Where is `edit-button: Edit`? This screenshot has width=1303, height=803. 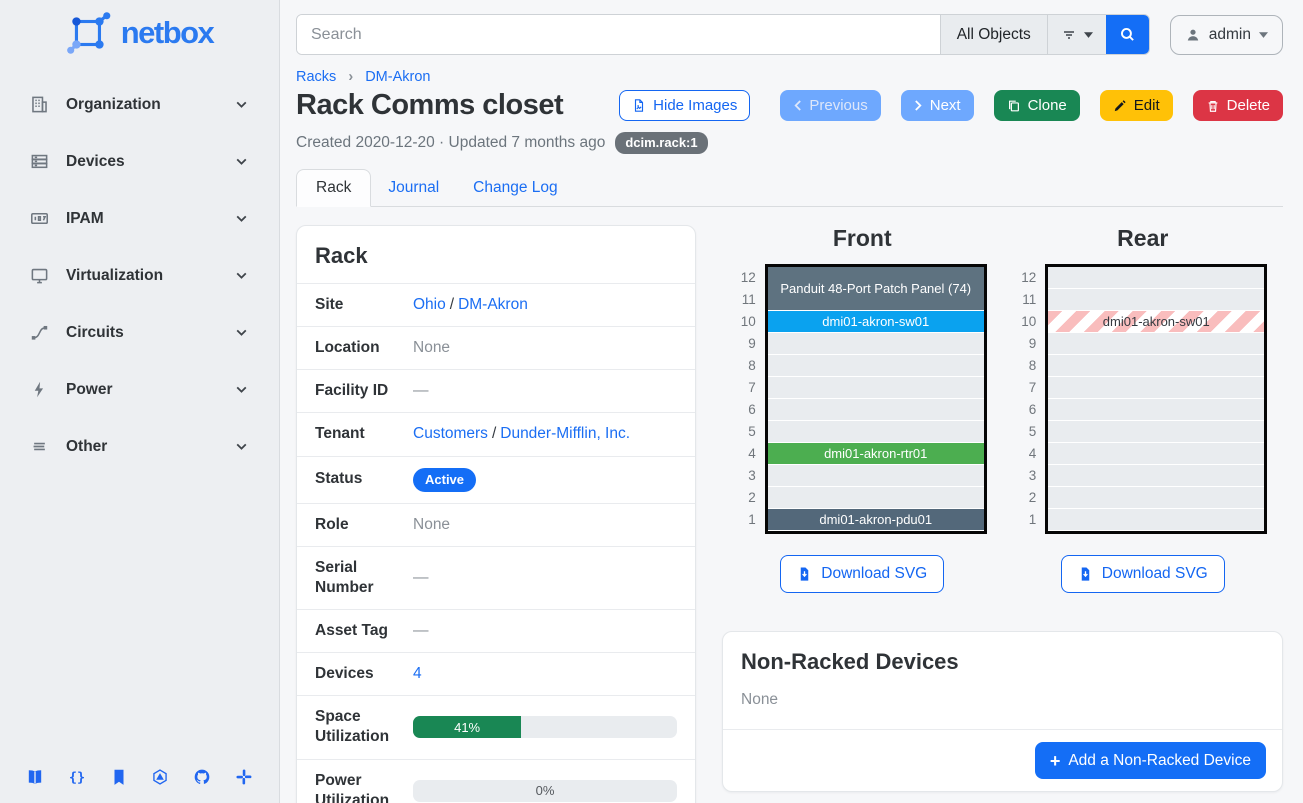 edit-button: Edit is located at coordinates (1136, 105).